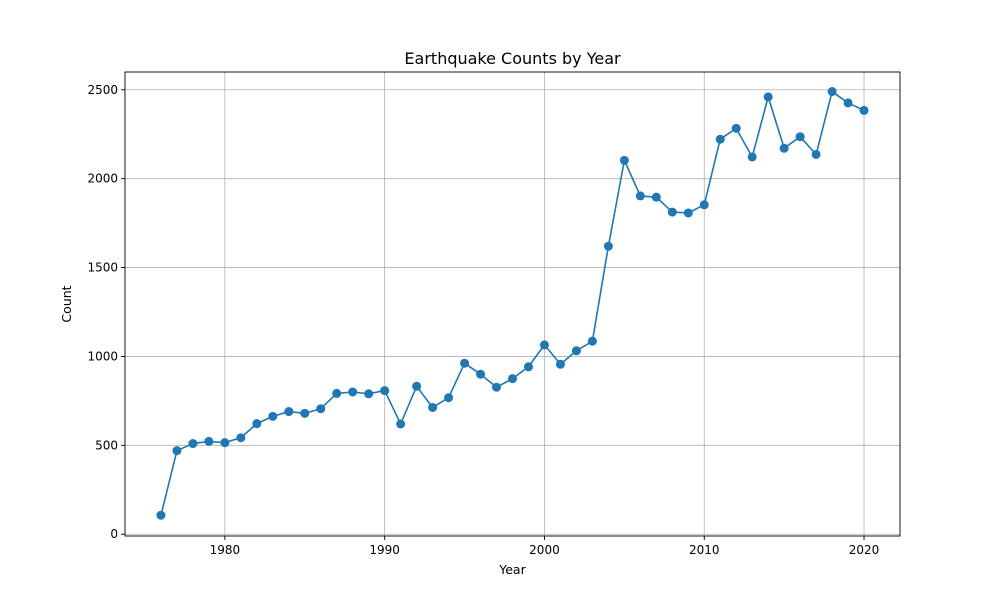  Describe the element at coordinates (512, 58) in the screenshot. I see `chart-title: Earthquake Counts by Year` at that location.